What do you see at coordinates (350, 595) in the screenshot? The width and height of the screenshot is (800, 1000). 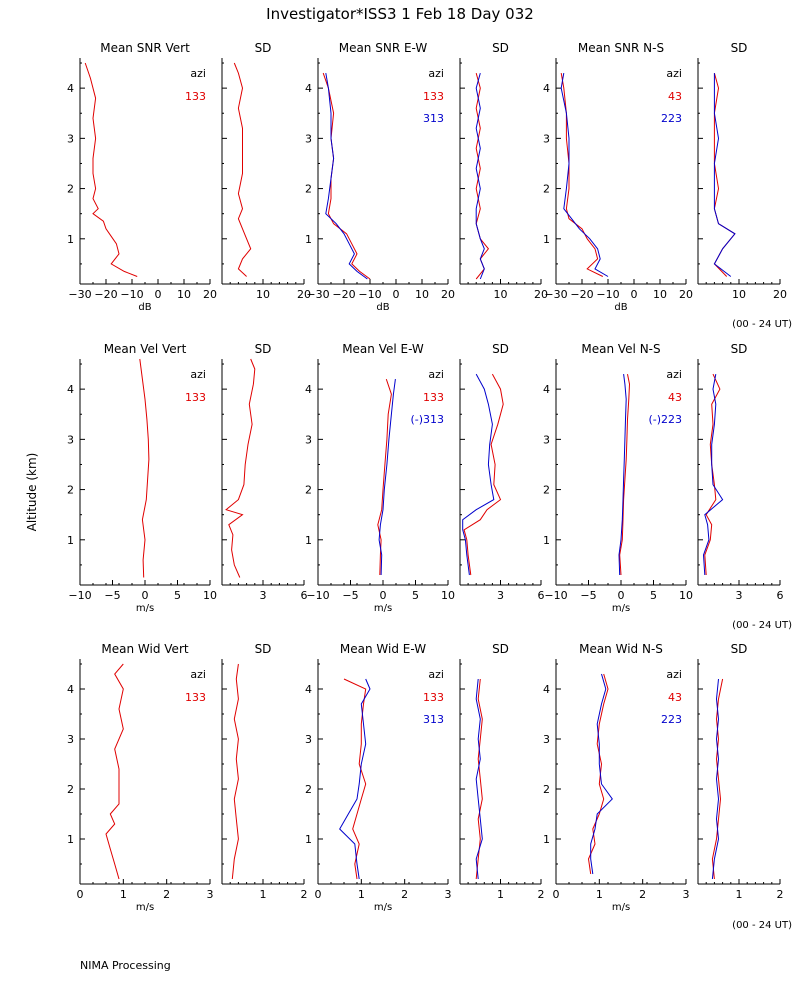 I see `panel-9-x-tick-label: −5` at bounding box center [350, 595].